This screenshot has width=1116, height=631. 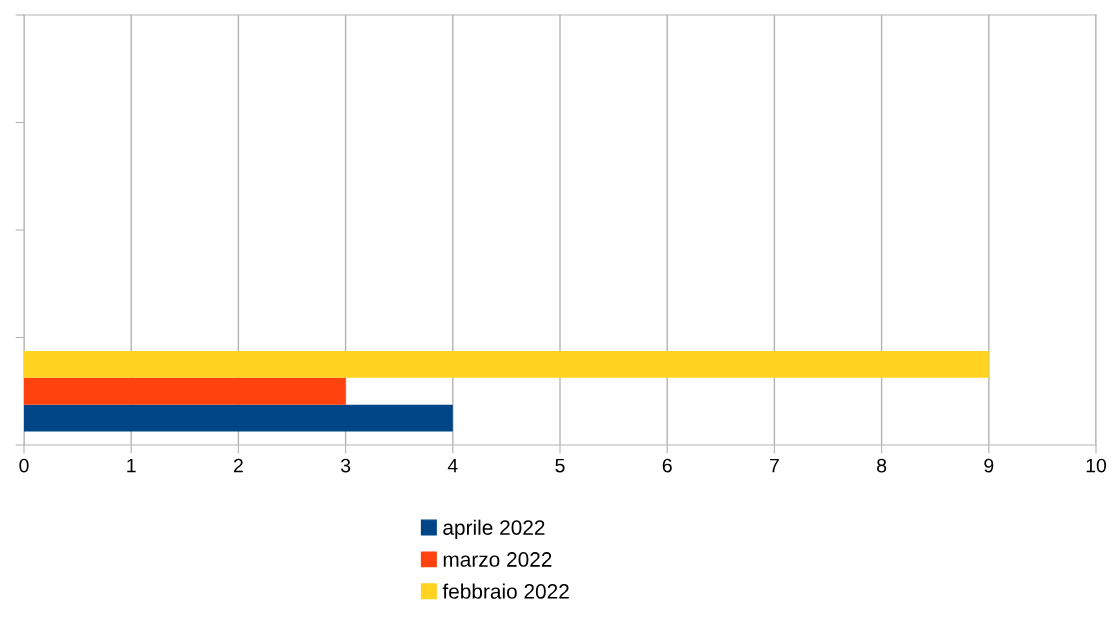 What do you see at coordinates (131, 465) in the screenshot?
I see `x-tick-label: 1` at bounding box center [131, 465].